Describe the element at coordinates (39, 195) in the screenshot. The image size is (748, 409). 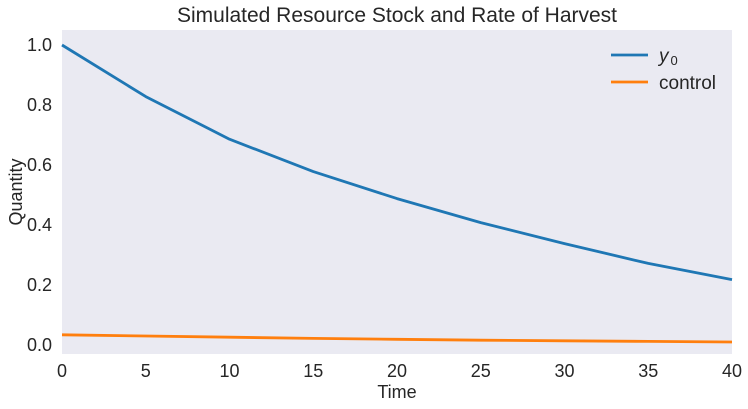
I see `y-axis-ticks: 0.0 0.2 0.4 0.6 0.8 1.0` at that location.